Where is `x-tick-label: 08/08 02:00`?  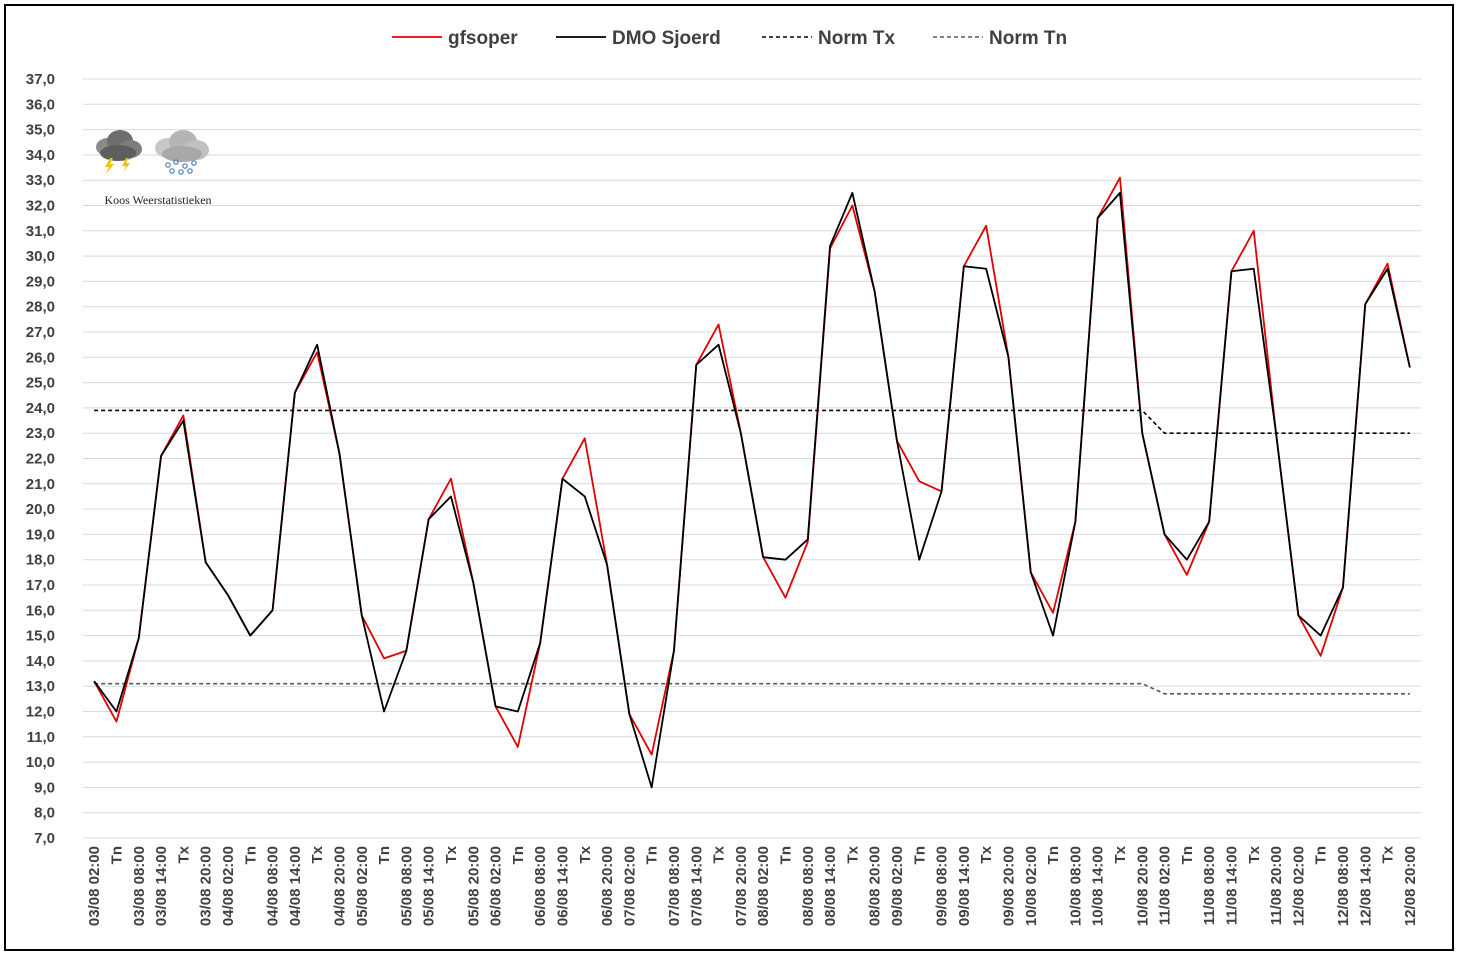
x-tick-label: 08/08 02:00 is located at coordinates (763, 886).